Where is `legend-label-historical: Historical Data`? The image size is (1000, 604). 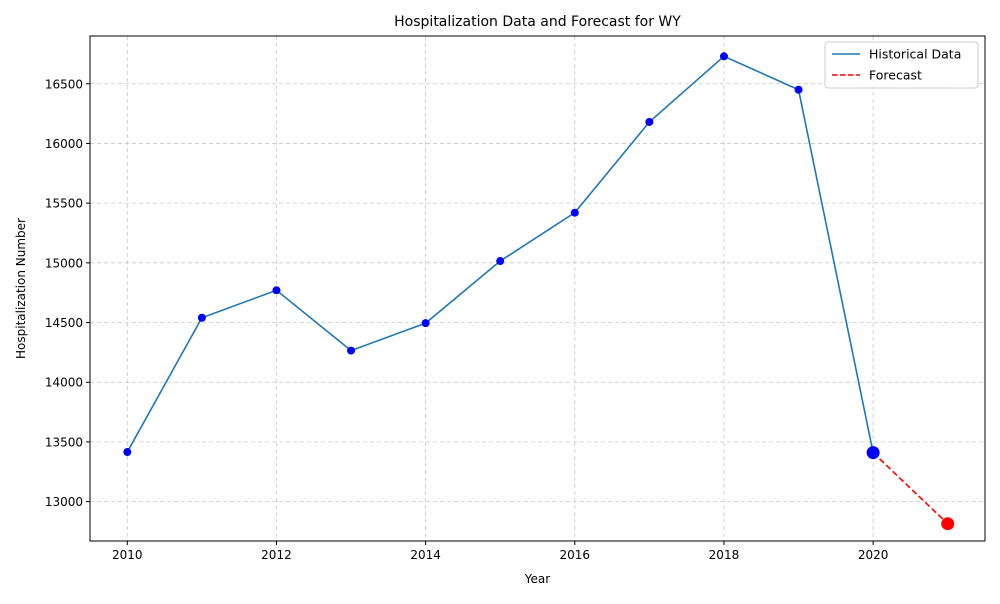
legend-label-historical: Historical Data is located at coordinates (915, 54).